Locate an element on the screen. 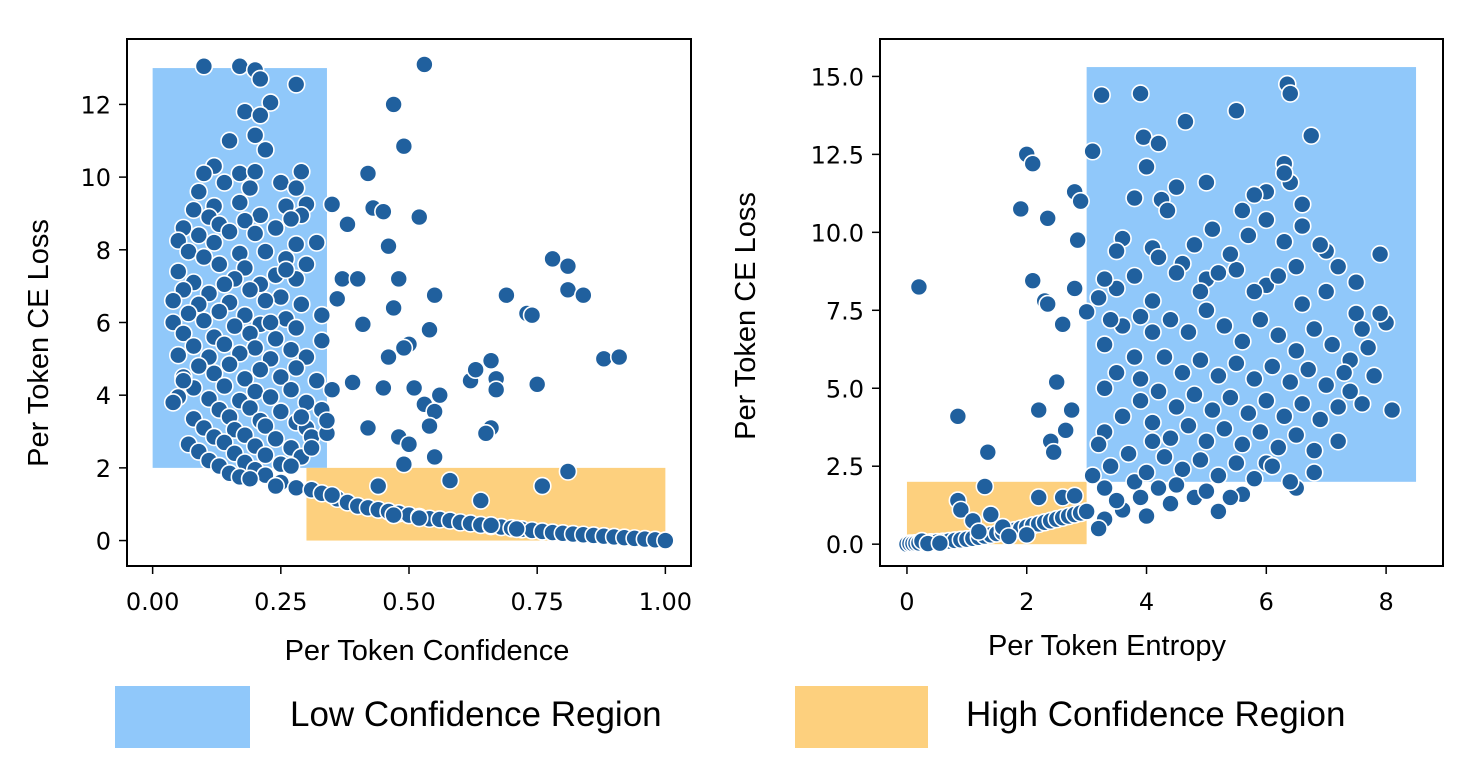 Image resolution: width=1462 pixels, height=760 pixels. y-tick-label: 10.0 is located at coordinates (837, 233).